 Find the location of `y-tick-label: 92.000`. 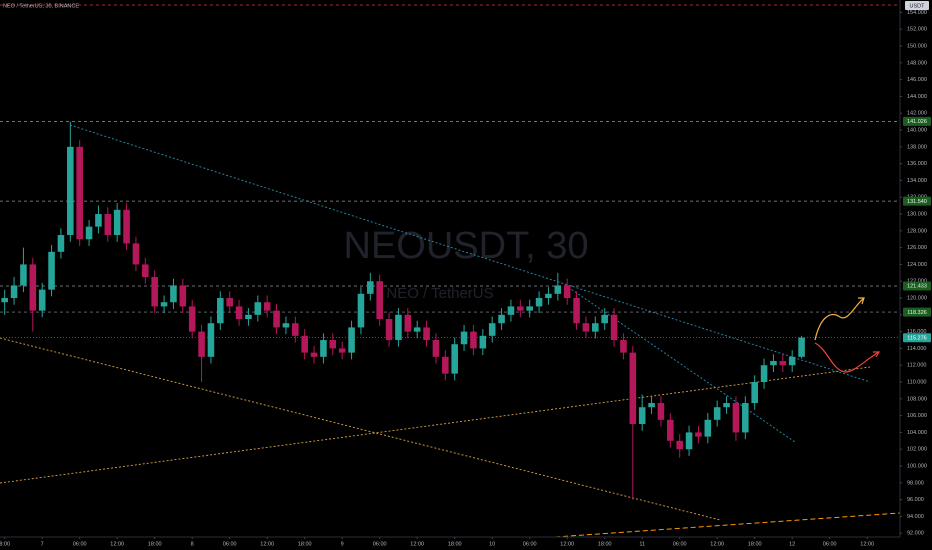

y-tick-label: 92.000 is located at coordinates (915, 534).